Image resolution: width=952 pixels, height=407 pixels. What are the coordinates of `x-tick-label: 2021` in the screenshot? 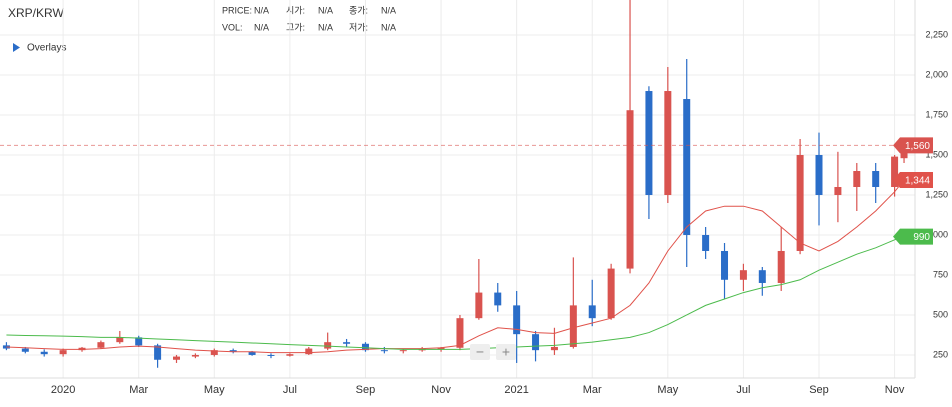 It's located at (516, 390).